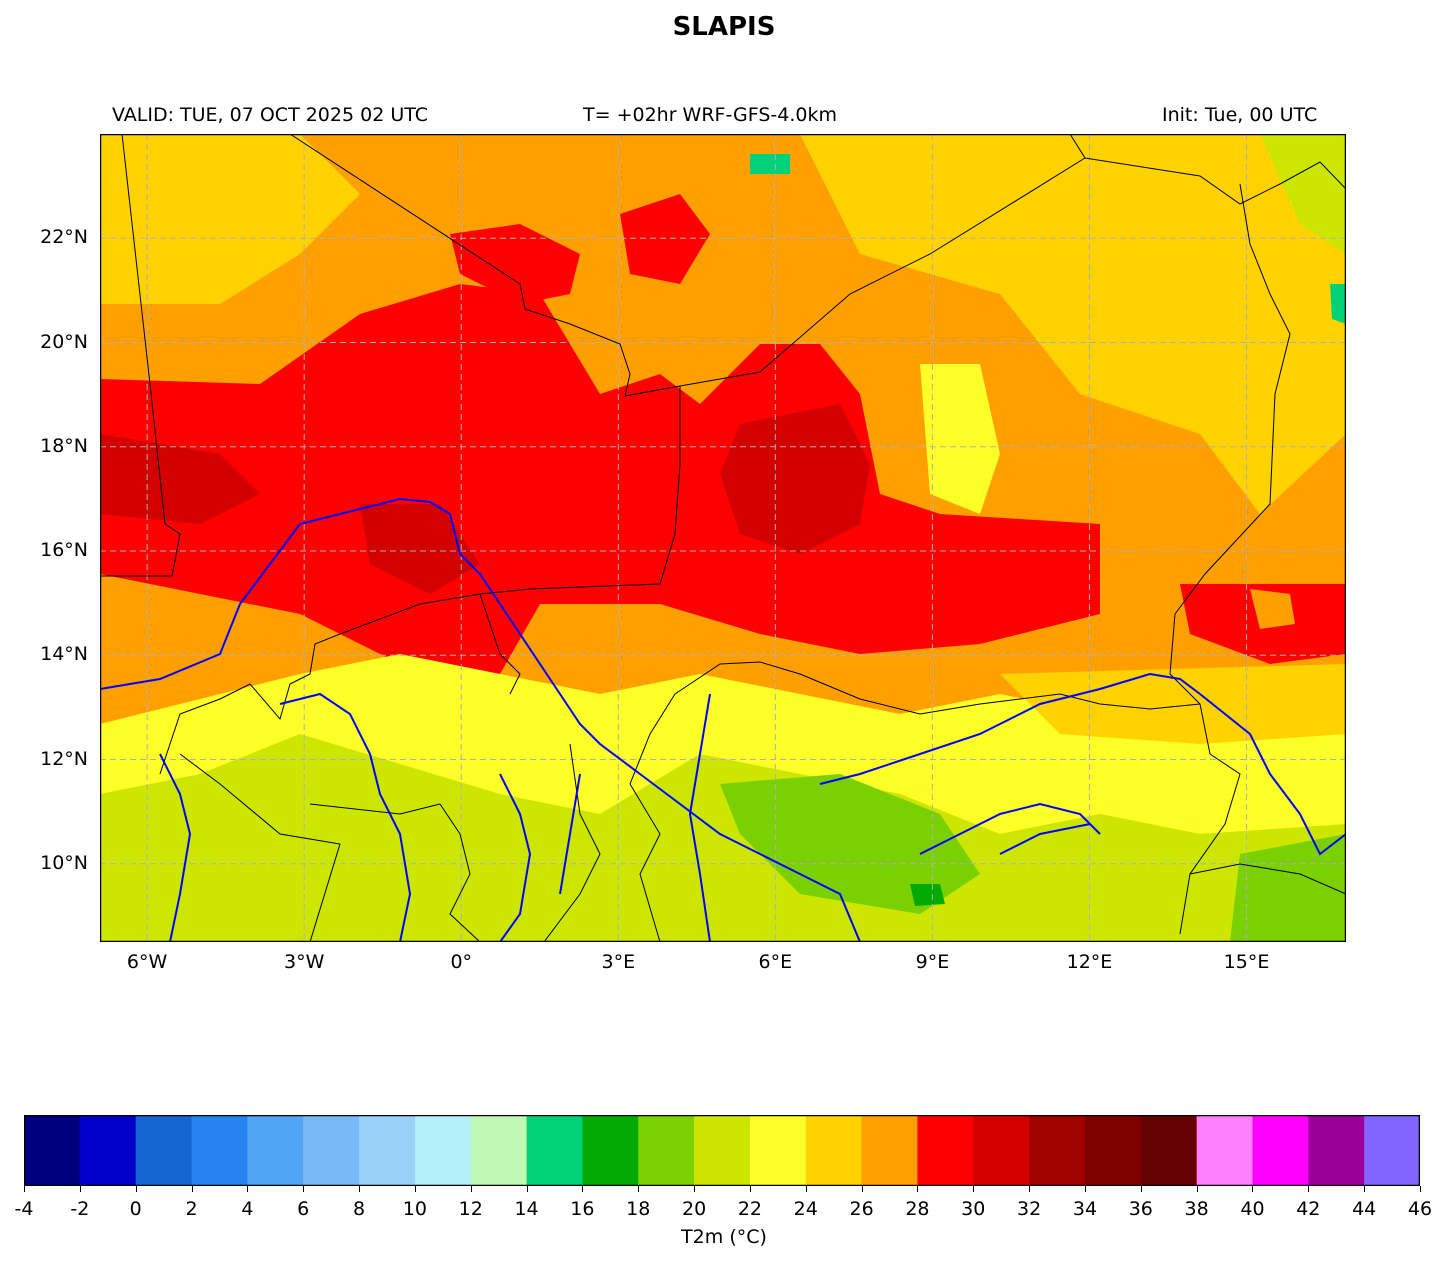  What do you see at coordinates (64, 654) in the screenshot?
I see `latitude-tick-label: 14°N` at bounding box center [64, 654].